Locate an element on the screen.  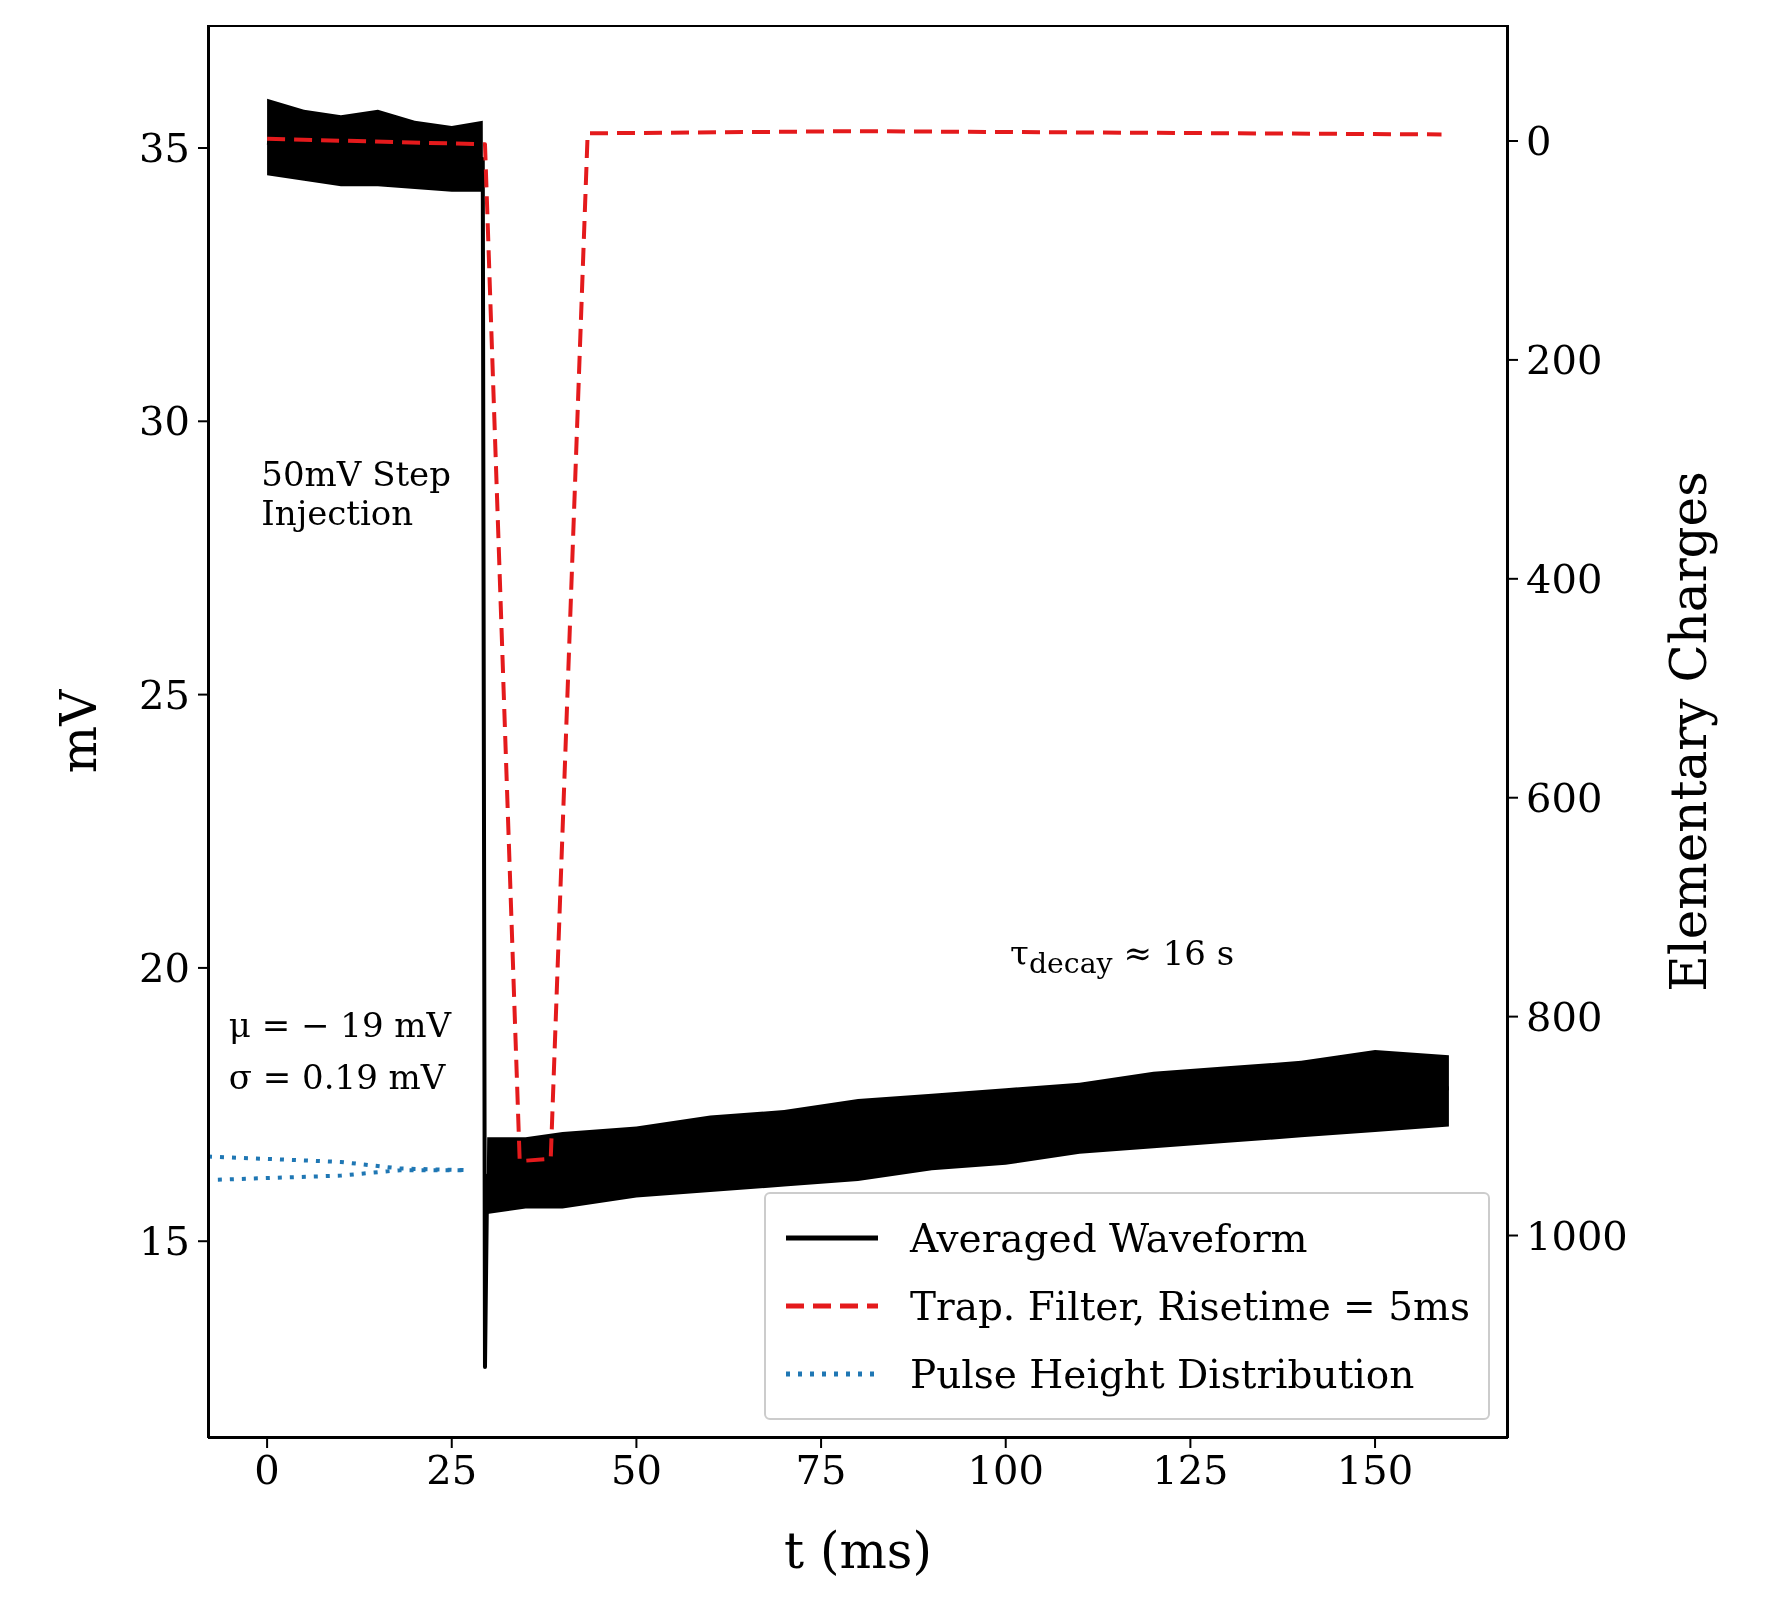
x-tick-label: 100 is located at coordinates (1005, 1470).